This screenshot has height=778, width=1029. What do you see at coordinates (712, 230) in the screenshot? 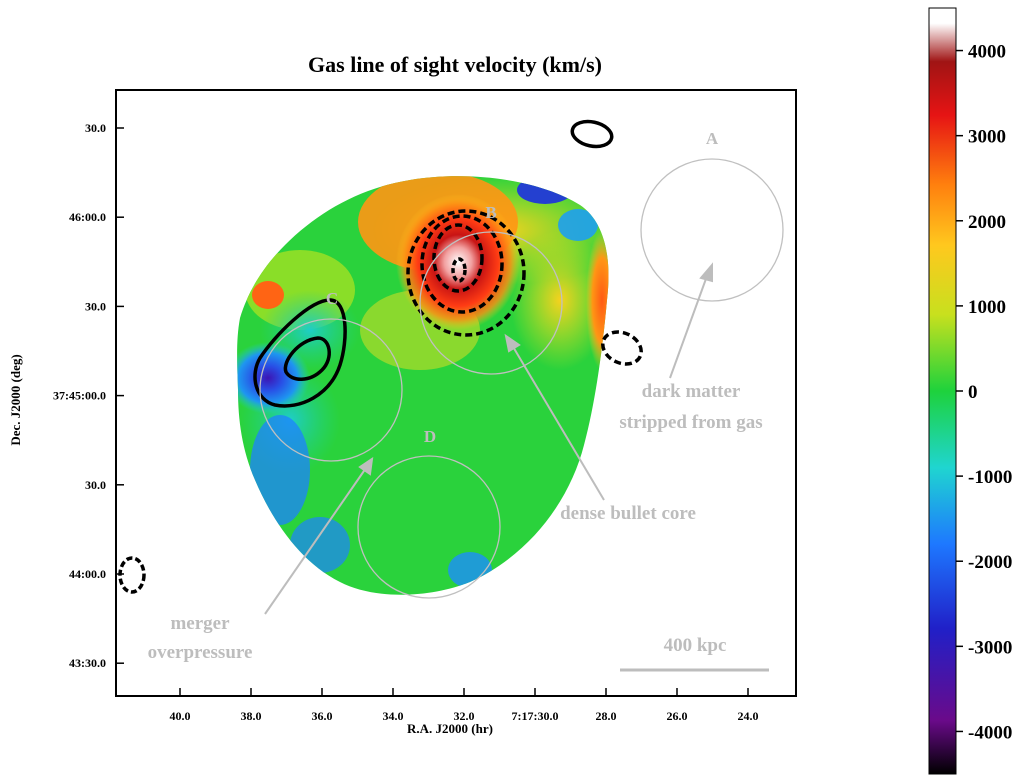
I see `region-circle-a` at bounding box center [712, 230].